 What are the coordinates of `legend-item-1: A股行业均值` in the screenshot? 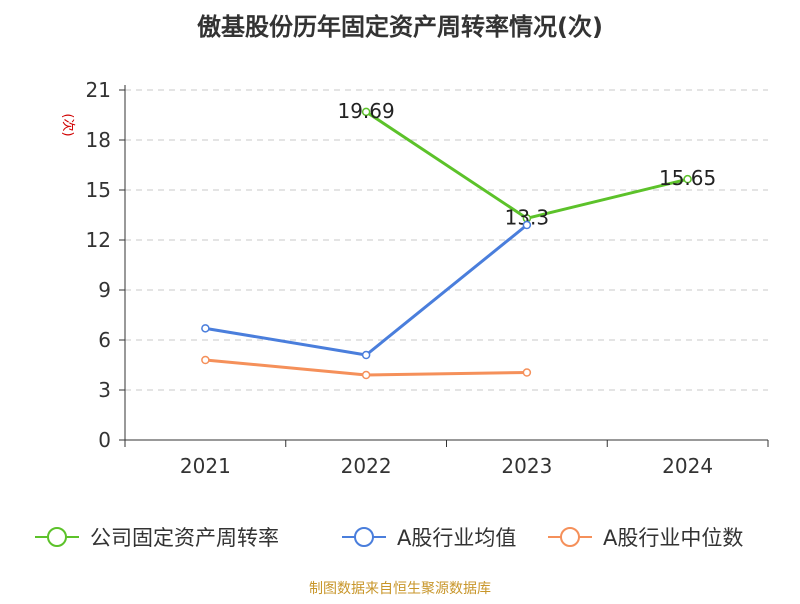 It's located at (429, 538).